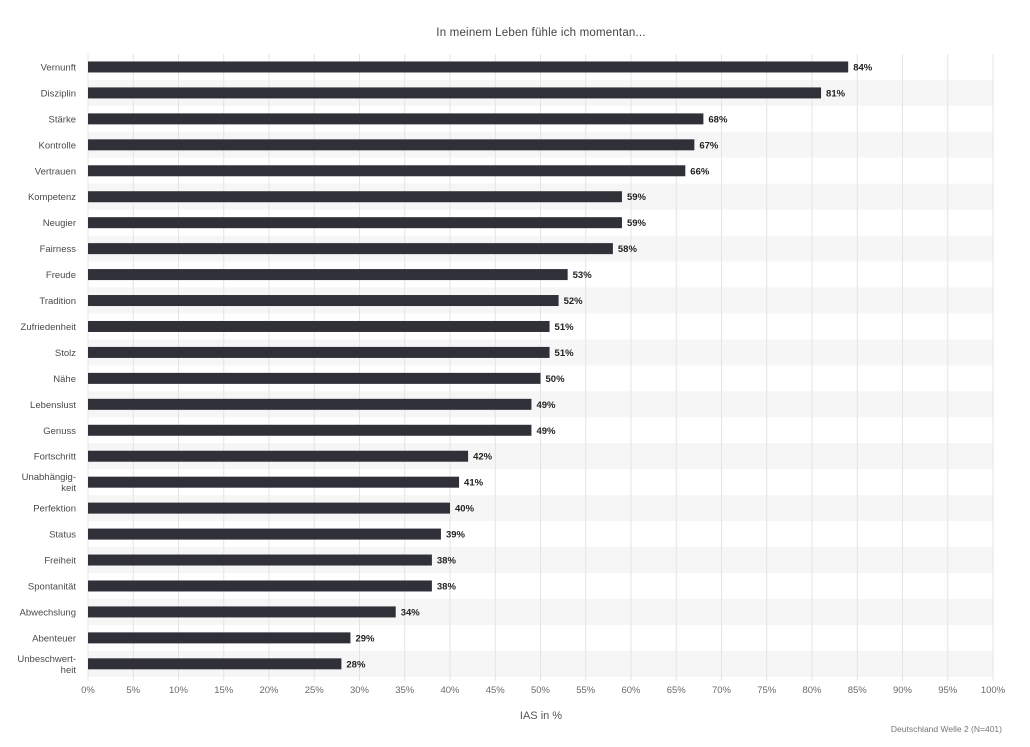 The image size is (1030, 747). I want to click on x-tick-label: 60%, so click(631, 690).